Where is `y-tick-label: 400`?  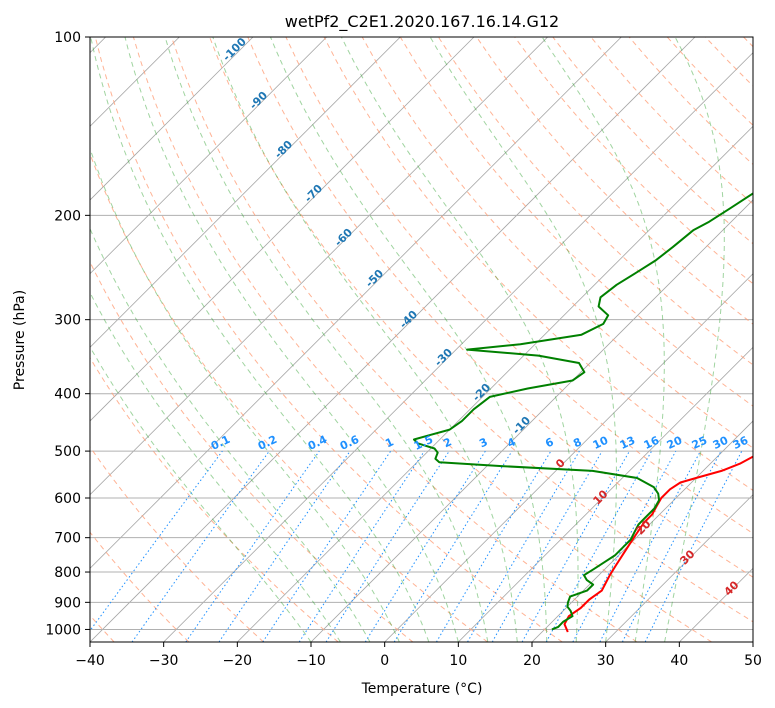 y-tick-label: 400 is located at coordinates (67, 395).